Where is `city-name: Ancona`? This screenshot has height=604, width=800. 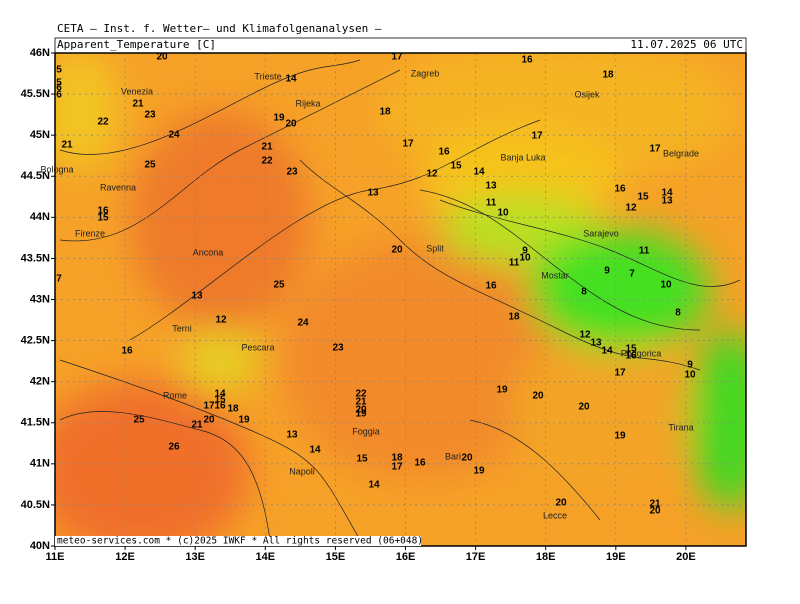 city-name: Ancona is located at coordinates (208, 252).